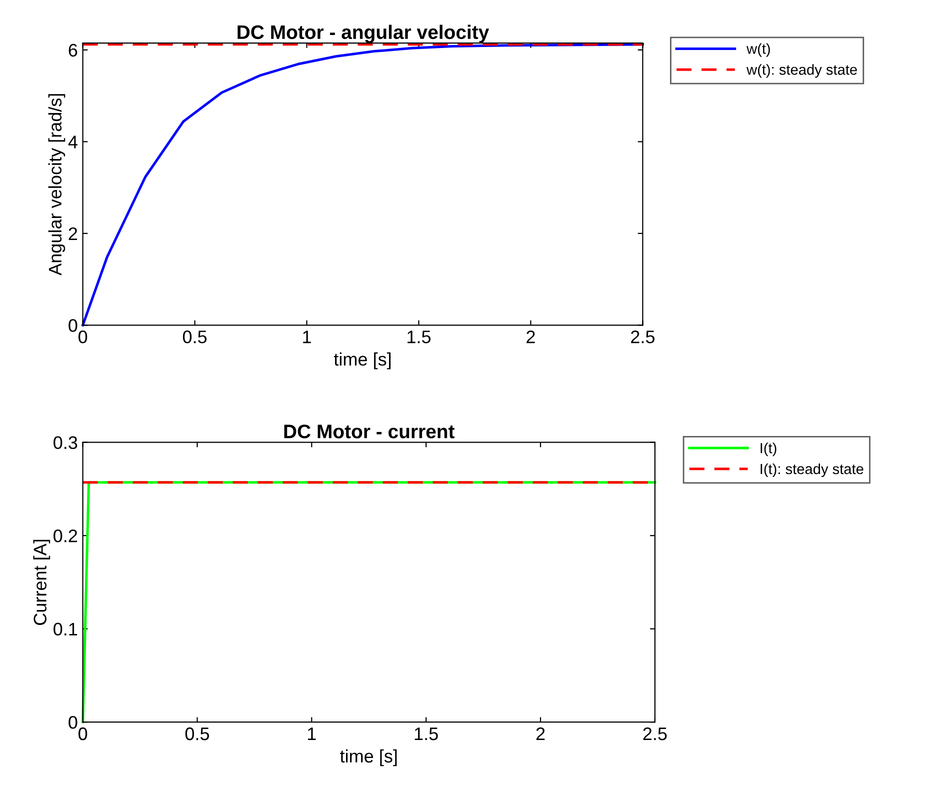 This screenshot has width=941, height=797. What do you see at coordinates (812, 470) in the screenshot?
I see `legend-label: I(t): steady state` at bounding box center [812, 470].